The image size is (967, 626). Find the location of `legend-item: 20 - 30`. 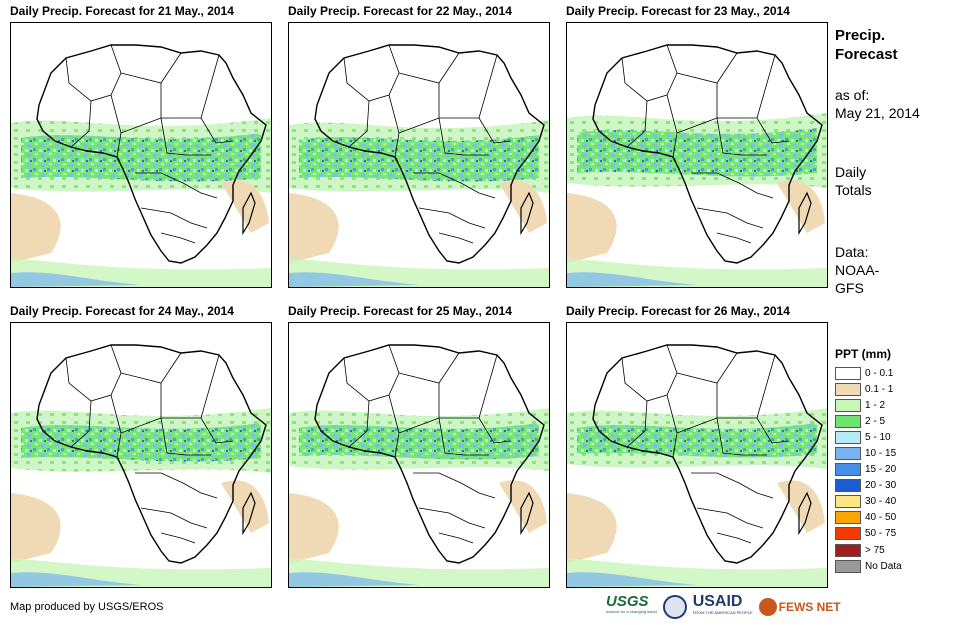

legend-item: 20 - 30 is located at coordinates (868, 486).